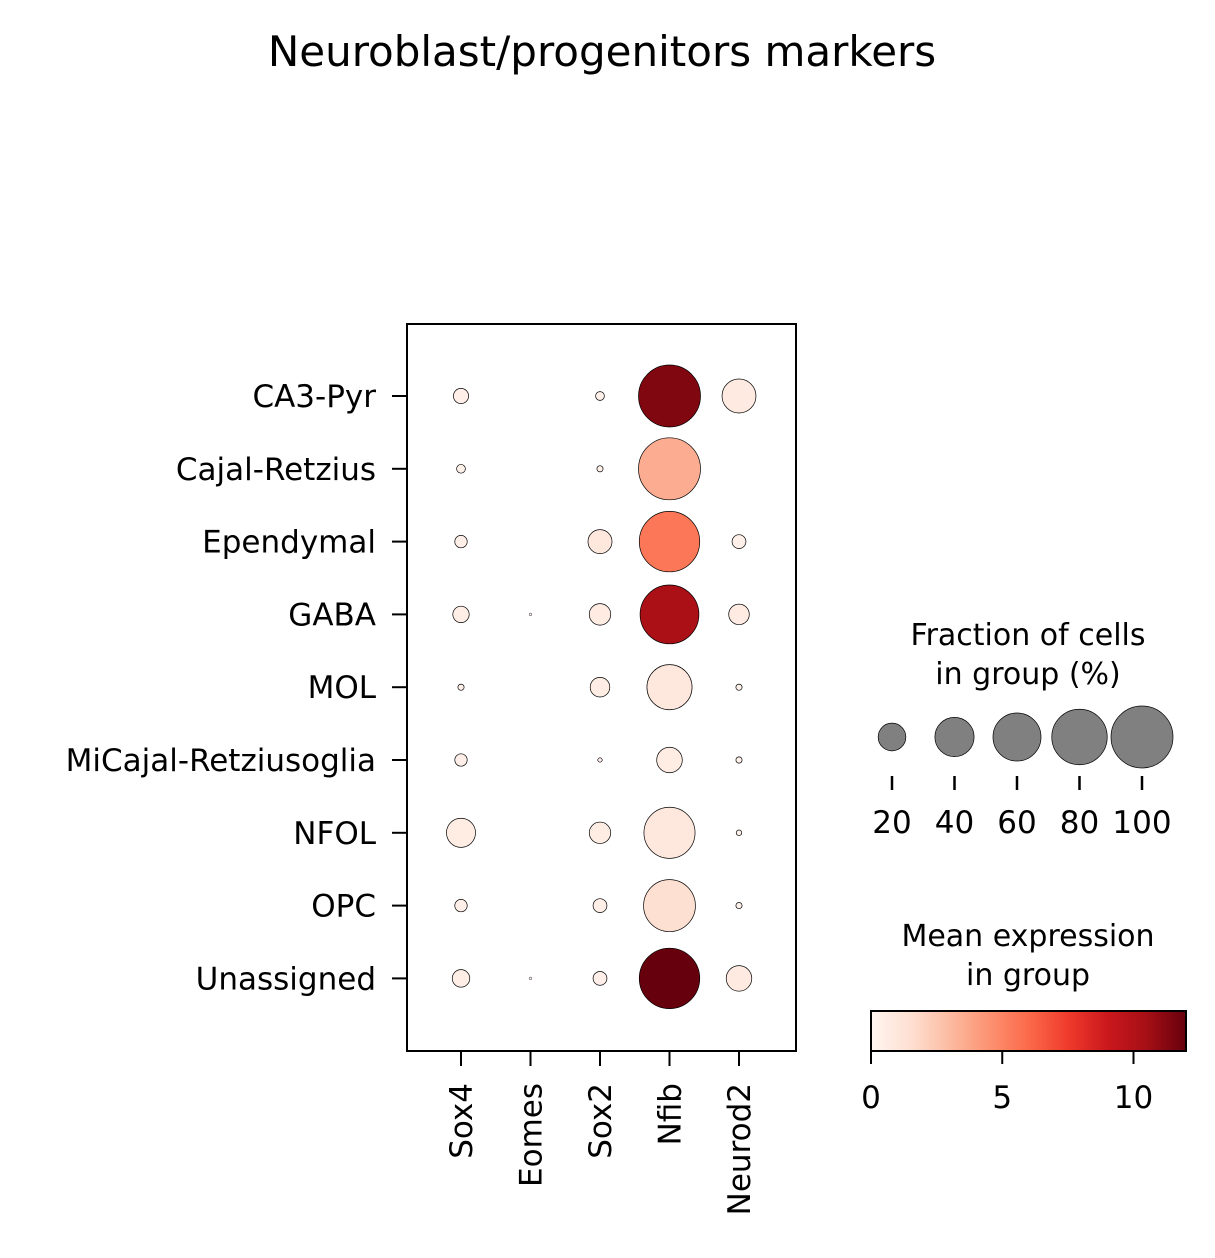  I want to click on dot-mol-nfib, so click(669, 687).